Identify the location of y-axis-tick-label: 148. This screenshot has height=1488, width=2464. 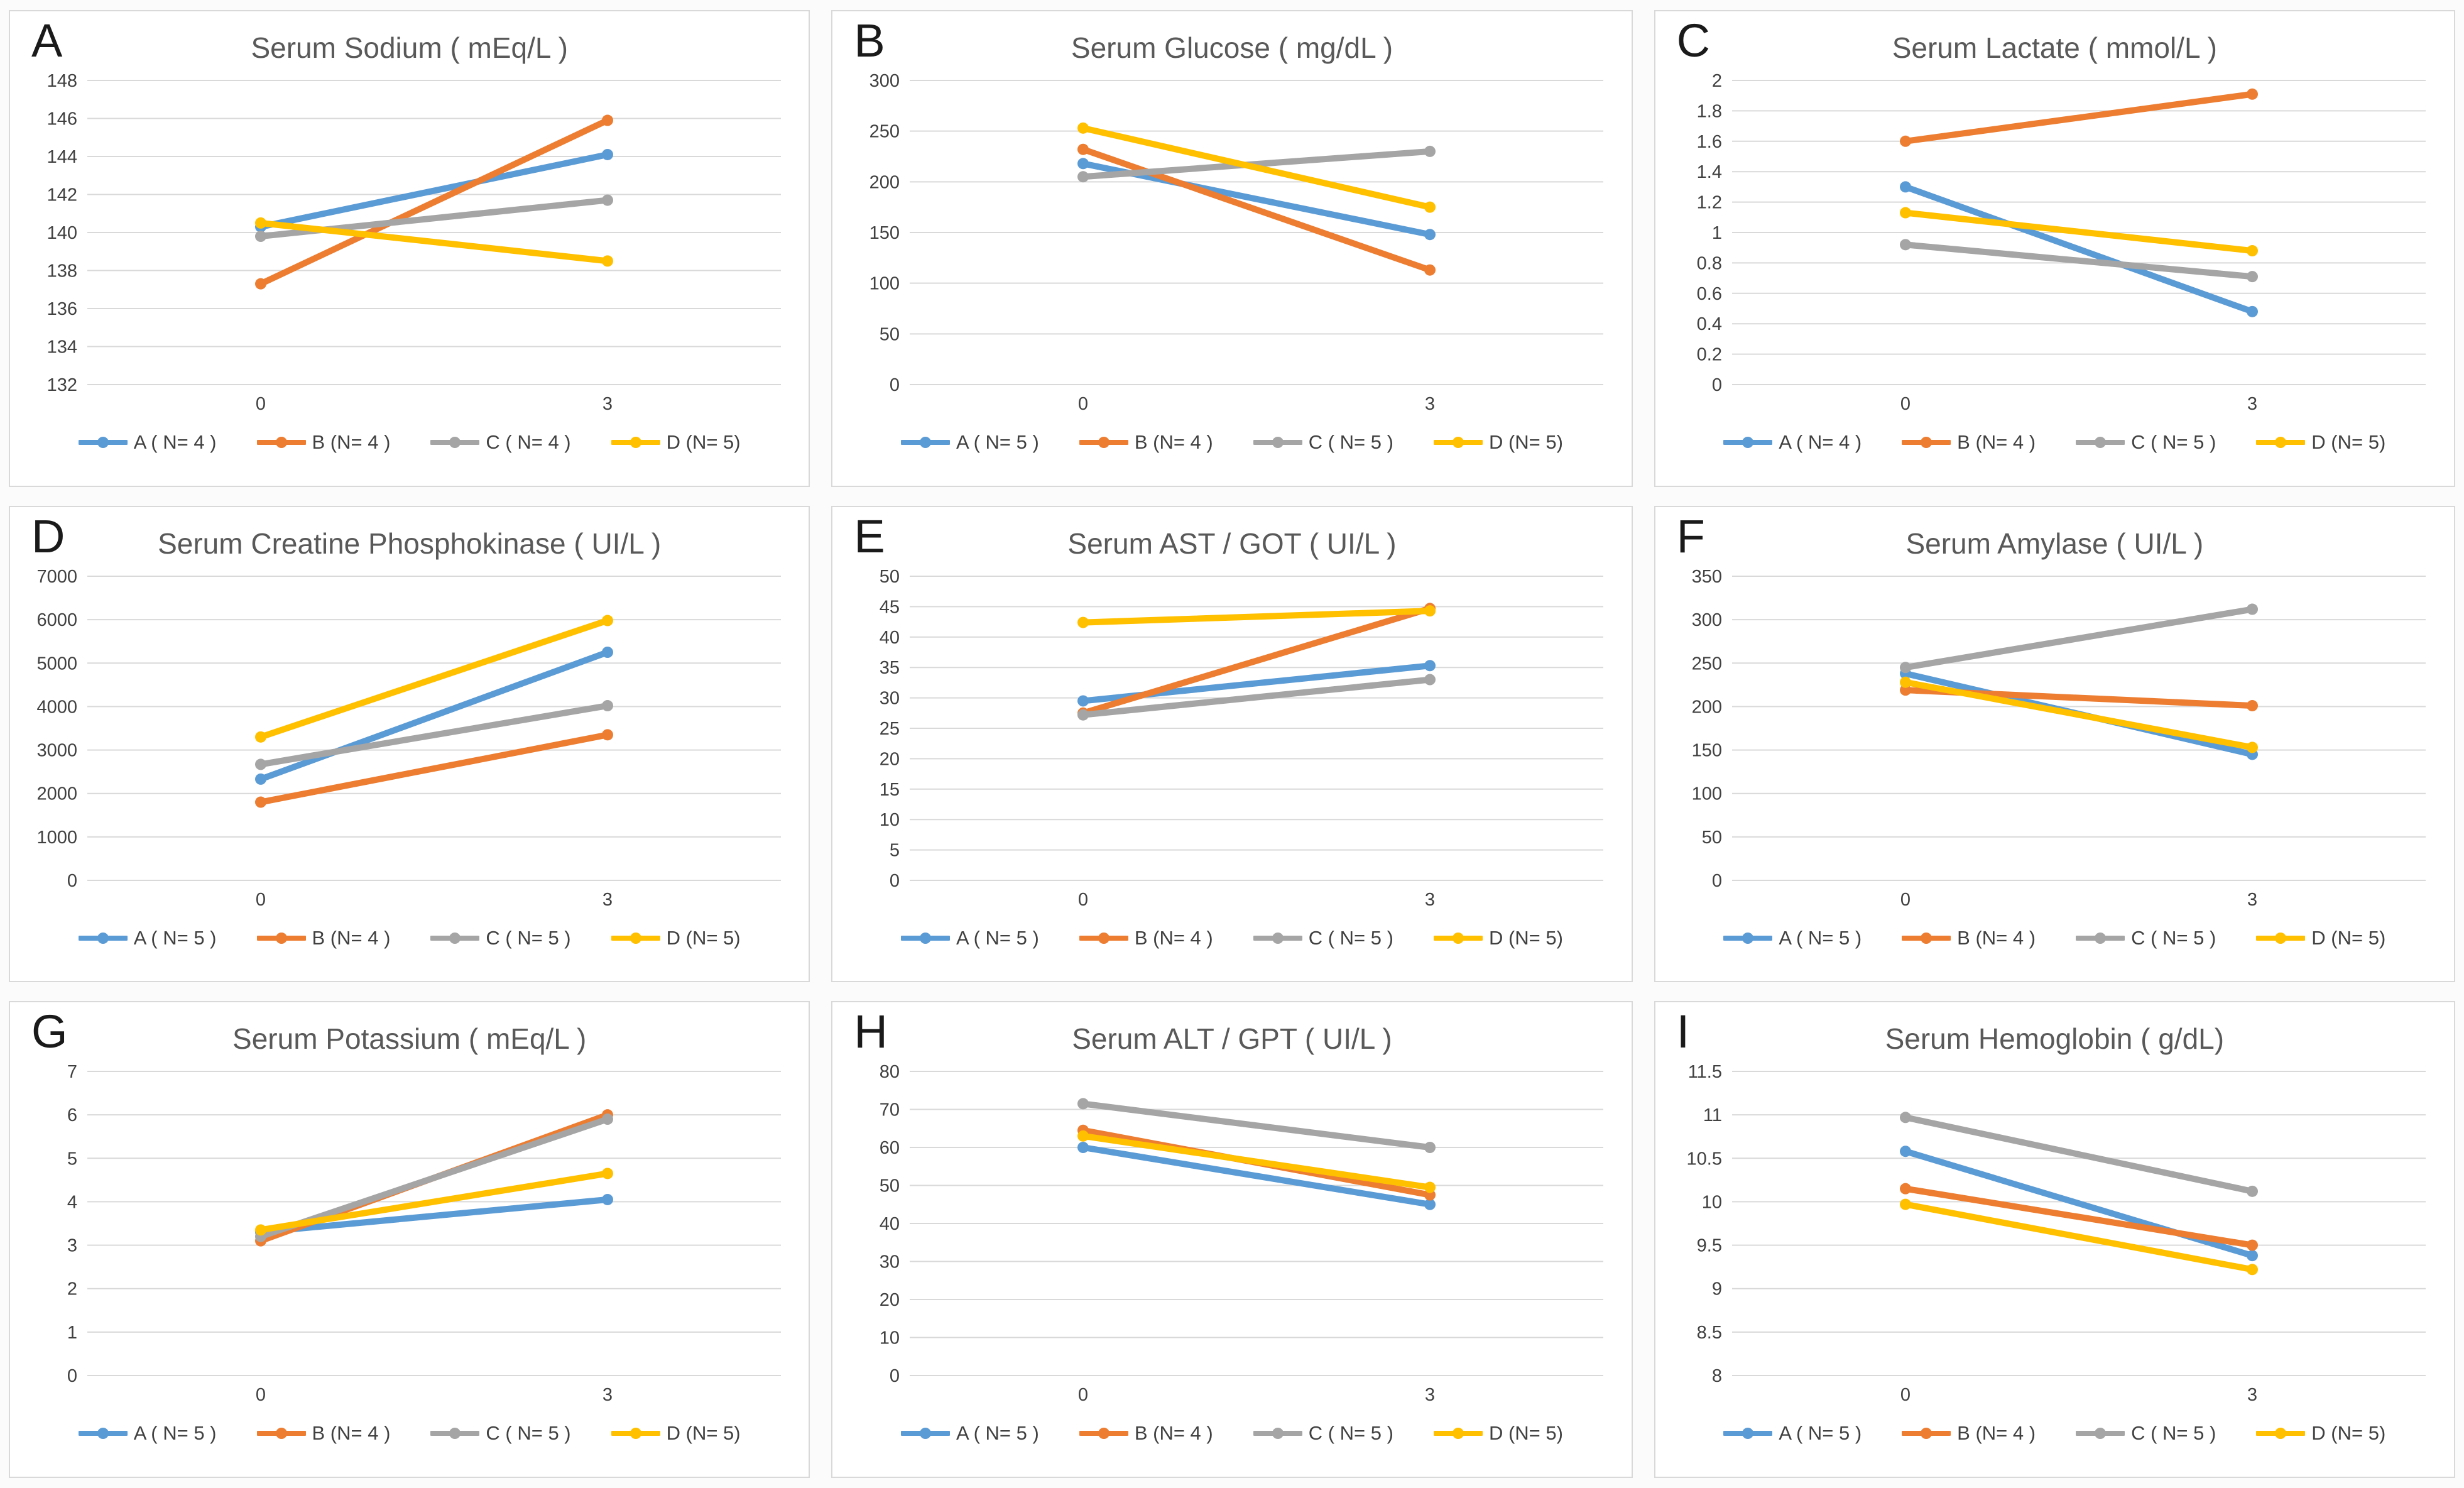
(61, 81).